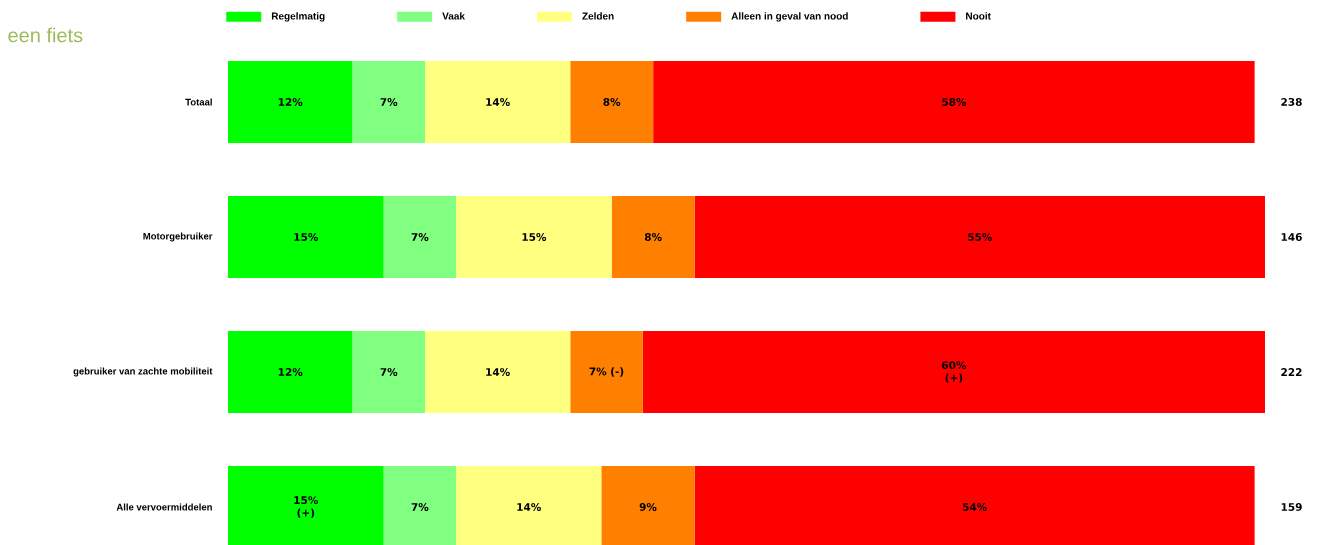  I want to click on y-tick-label: Alle vervoermiddelen, so click(164, 507).